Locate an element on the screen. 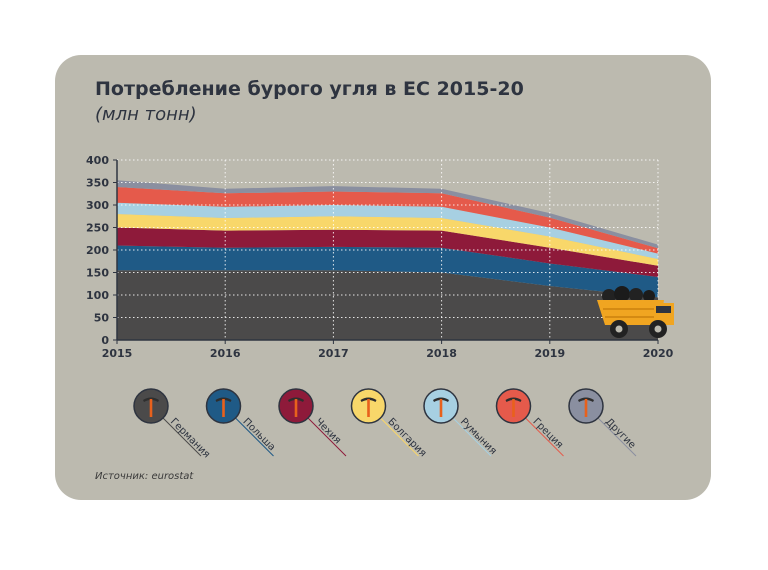 The width and height of the screenshot is (768, 570). legend-label: Греция is located at coordinates (547, 433).